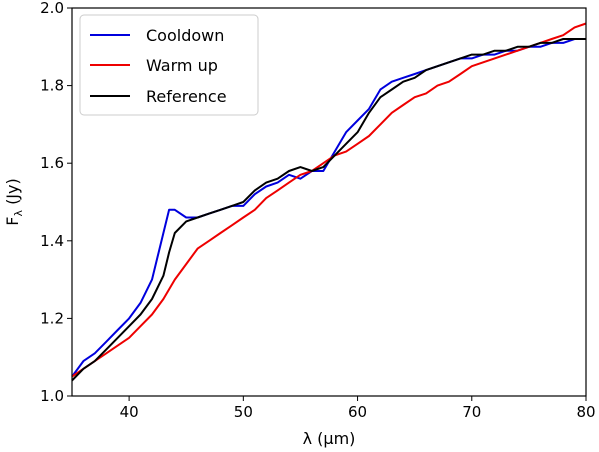  What do you see at coordinates (186, 96) in the screenshot?
I see `legend-label-reference: Reference` at bounding box center [186, 96].